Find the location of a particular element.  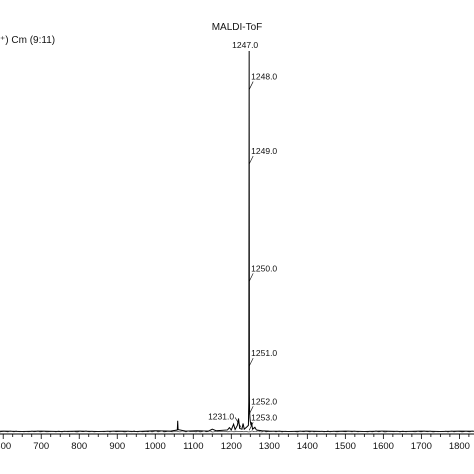

peak-label: 1251.0 is located at coordinates (264, 353).